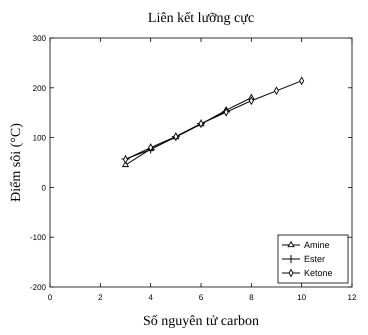 The image size is (368, 335). Describe the element at coordinates (39, 88) in the screenshot. I see `y-tick-label: 200` at that location.